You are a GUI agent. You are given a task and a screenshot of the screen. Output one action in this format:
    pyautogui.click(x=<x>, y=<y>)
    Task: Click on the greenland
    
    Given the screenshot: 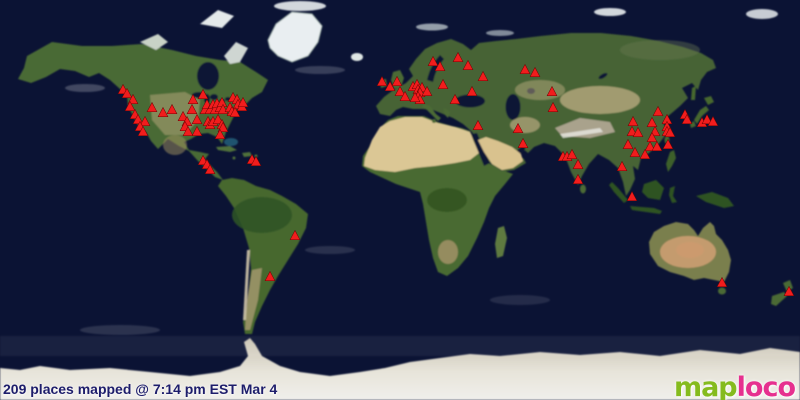 What is the action you would take?
    pyautogui.click(x=295, y=37)
    